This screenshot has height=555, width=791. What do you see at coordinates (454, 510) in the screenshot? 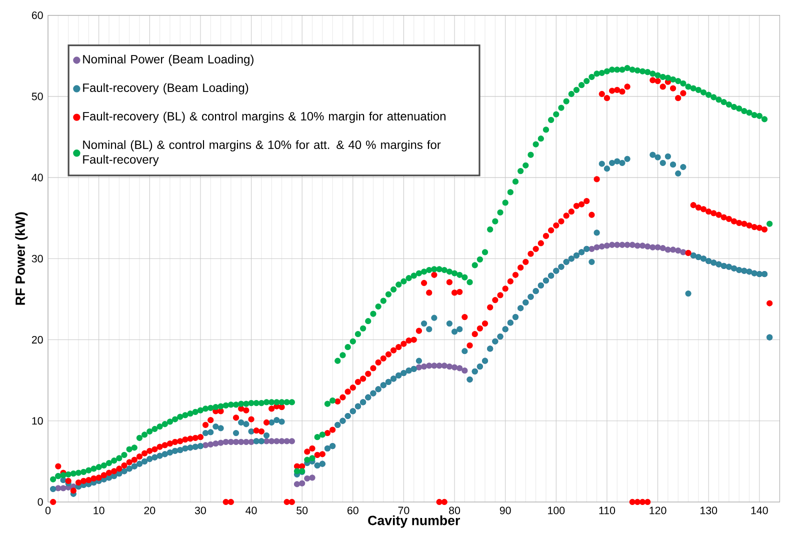
I see `x-tick-label: 80` at bounding box center [454, 510].